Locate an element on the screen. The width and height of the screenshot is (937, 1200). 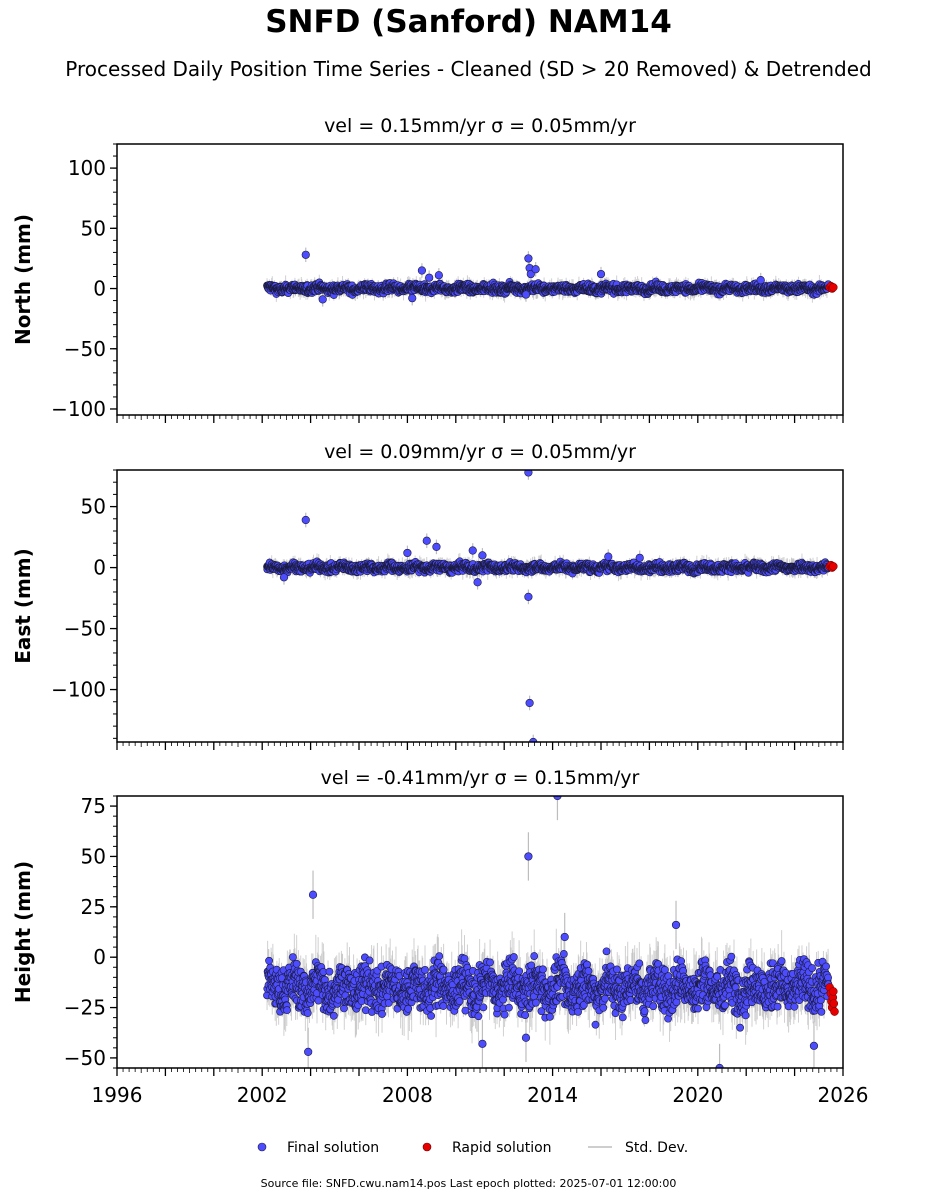
y-tick-label: −100 is located at coordinates (78, 409).